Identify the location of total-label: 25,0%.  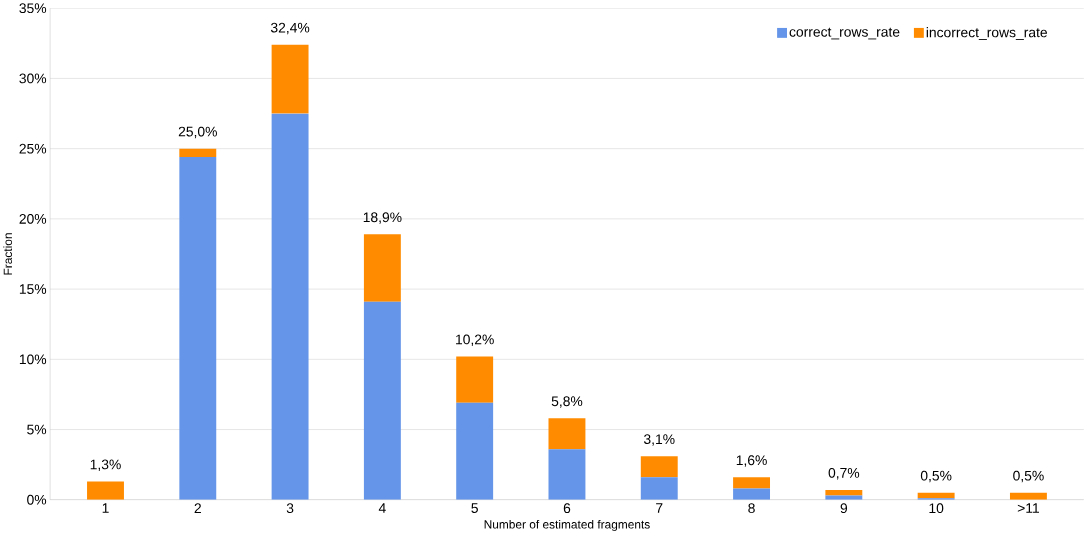
(197, 132).